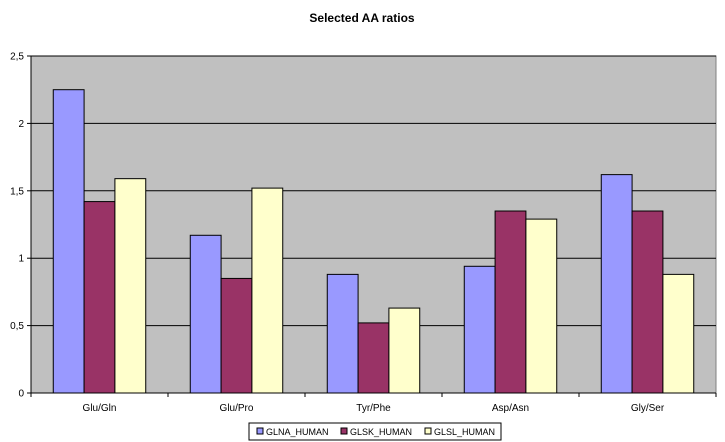 This screenshot has width=725, height=442. Describe the element at coordinates (17, 191) in the screenshot. I see `y-tick-label: 1,5` at that location.